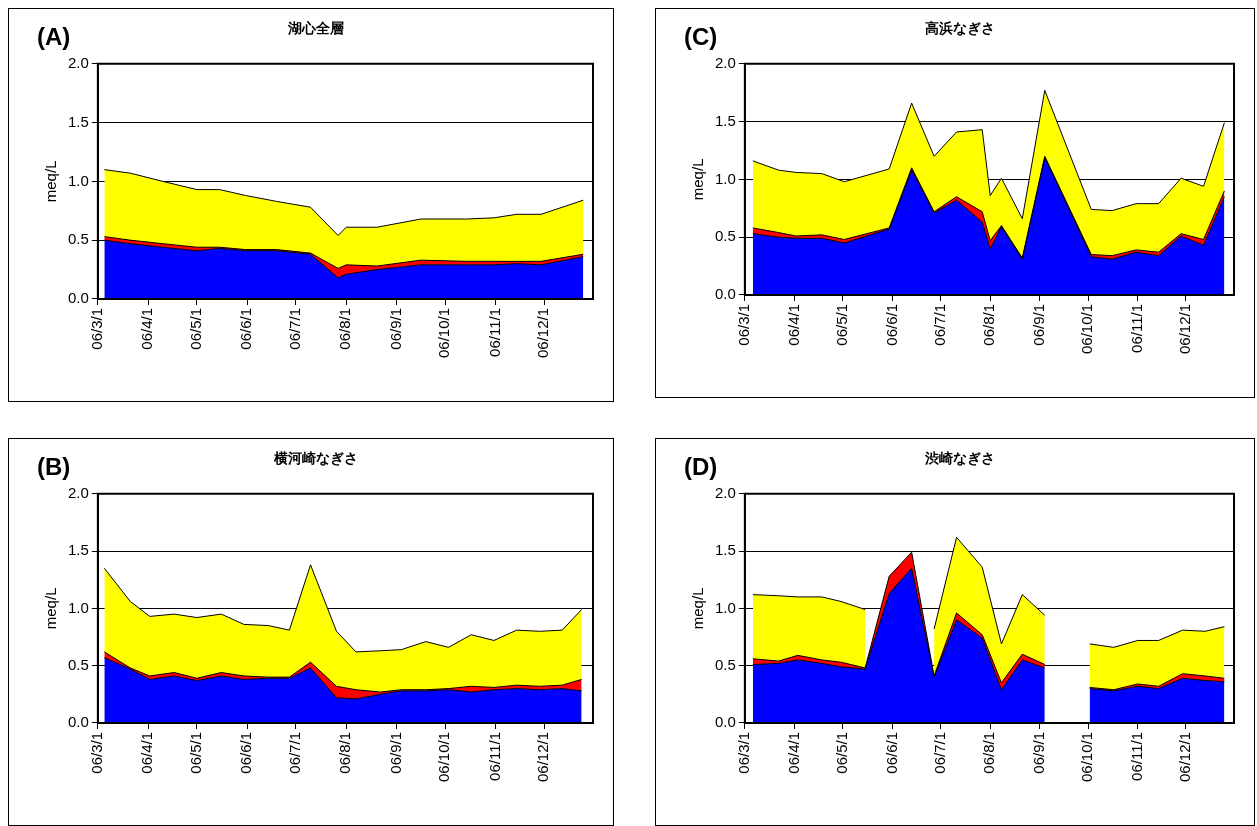 This screenshot has width=1257, height=826. I want to click on chart-title: 高浜なぎさ, so click(960, 28).